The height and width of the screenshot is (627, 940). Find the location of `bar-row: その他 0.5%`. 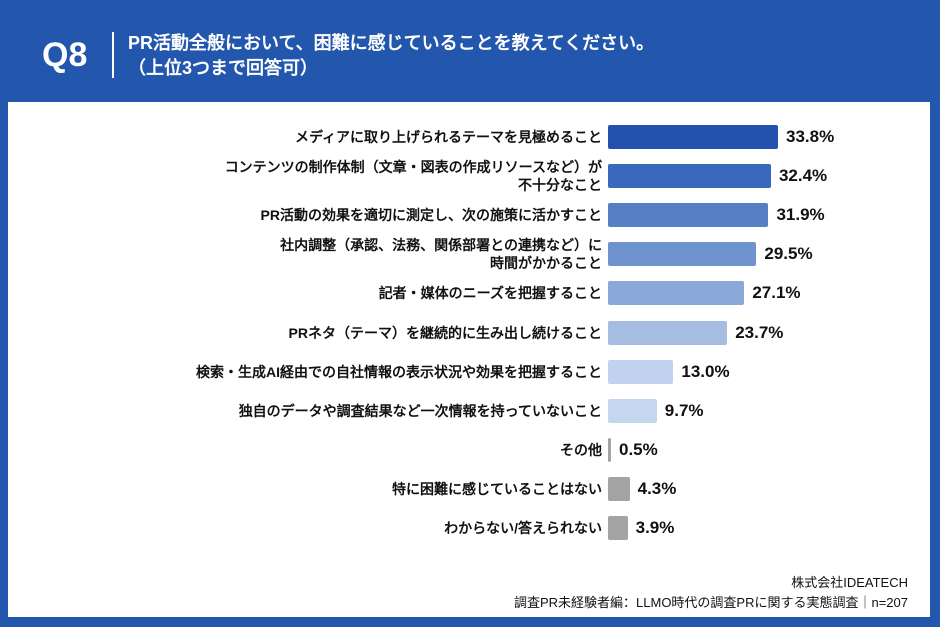

bar-row: その他 0.5% is located at coordinates (469, 450).